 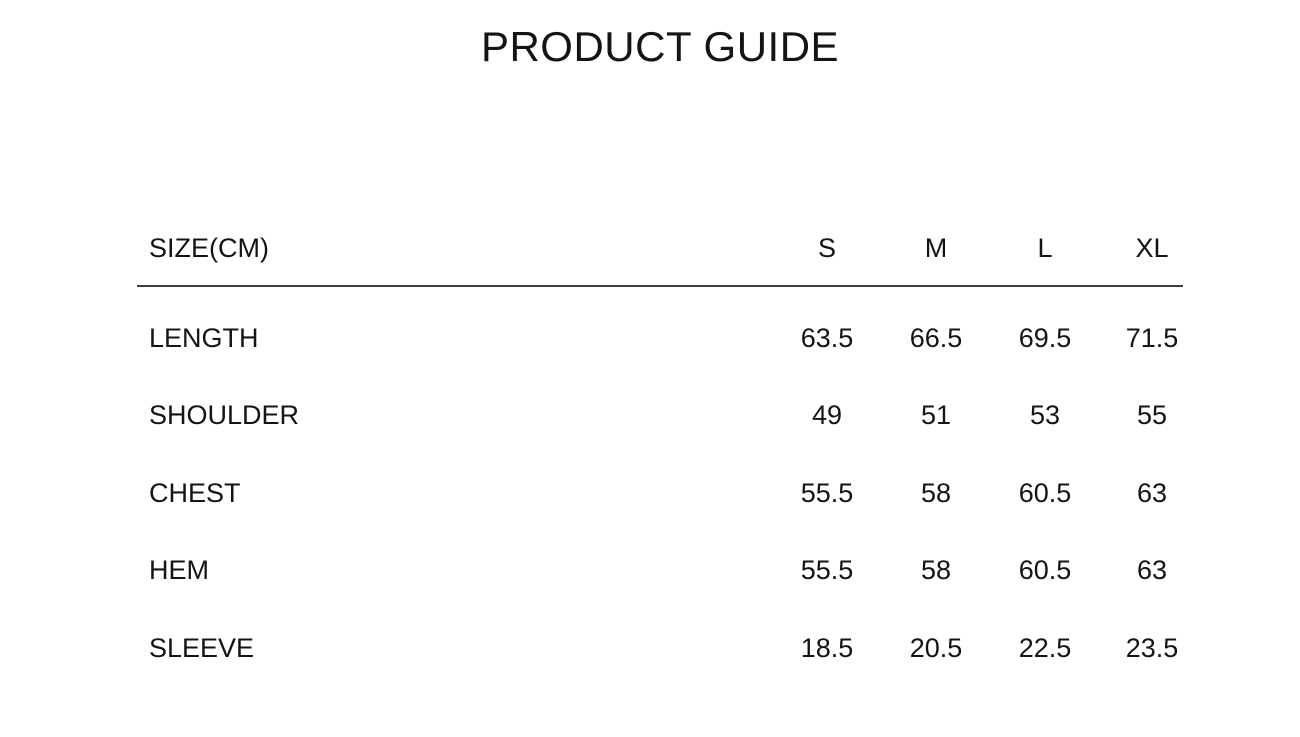 What do you see at coordinates (1152, 415) in the screenshot?
I see `measurement-value: 55` at bounding box center [1152, 415].